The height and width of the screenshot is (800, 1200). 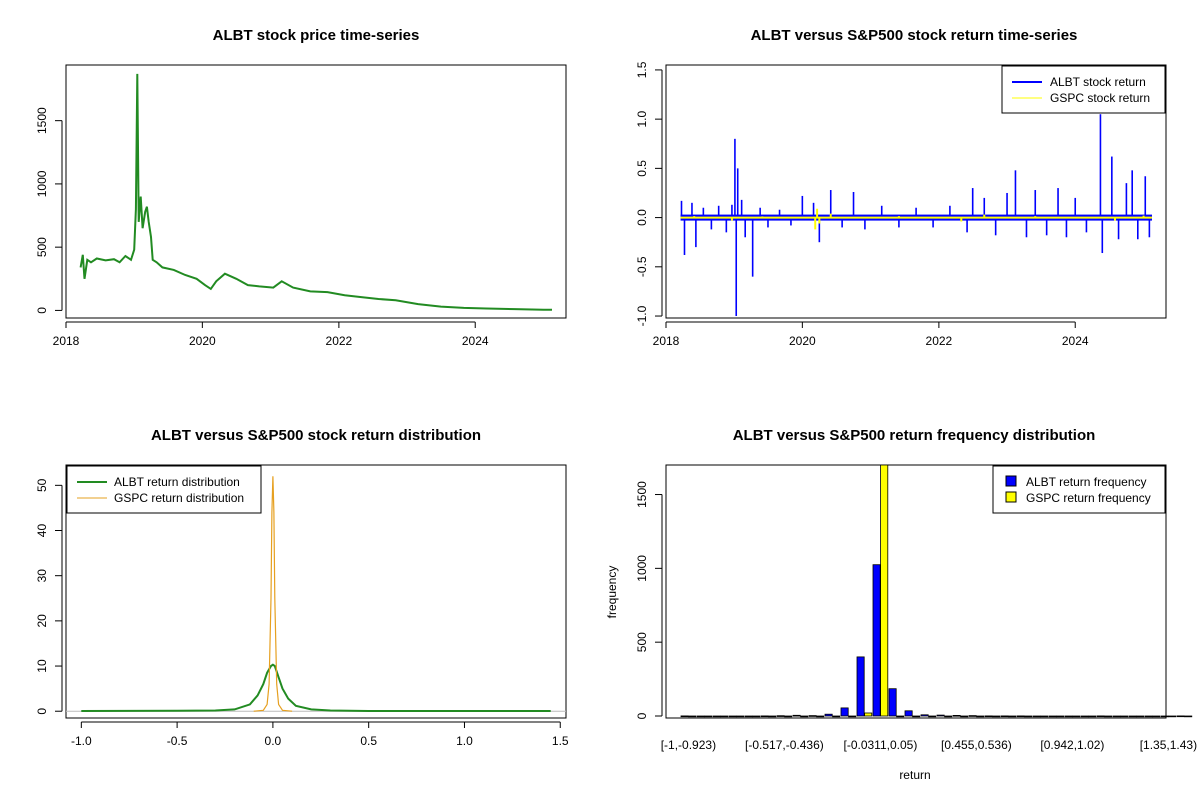 I want to click on y-tick-label: 10, so click(x=42, y=666).